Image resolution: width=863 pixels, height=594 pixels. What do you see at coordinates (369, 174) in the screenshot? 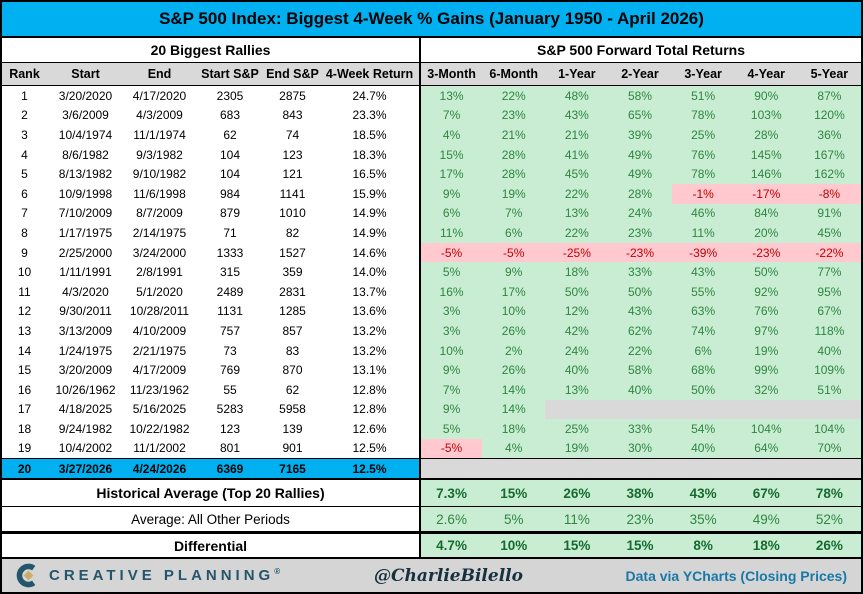
I see `four-week-return-cell: 16.5%` at bounding box center [369, 174].